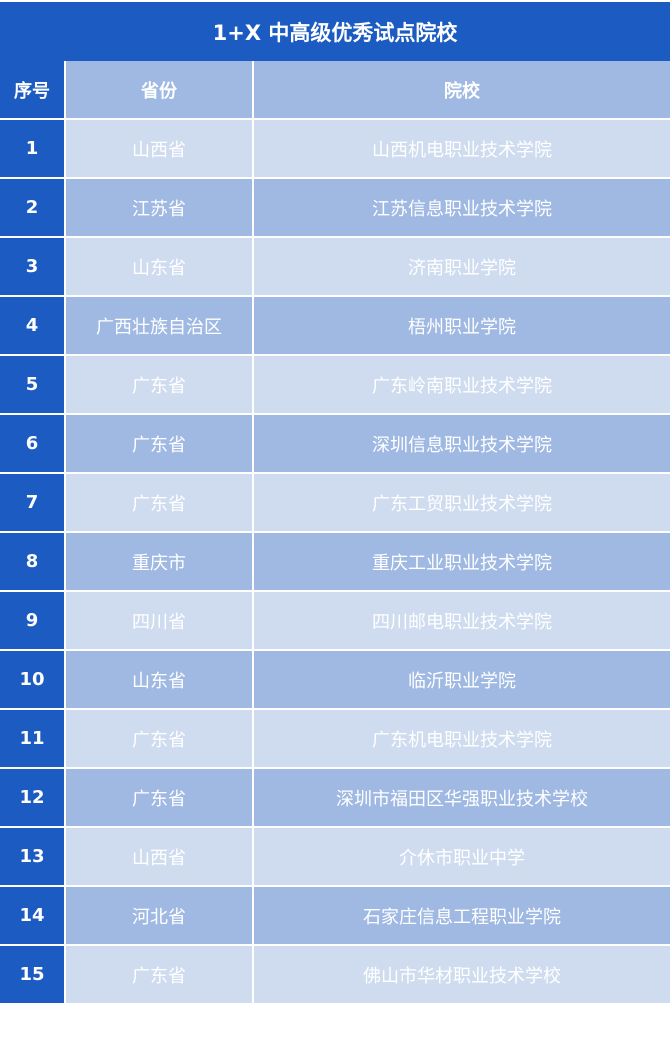  I want to click on row-number: 8, so click(33, 561).